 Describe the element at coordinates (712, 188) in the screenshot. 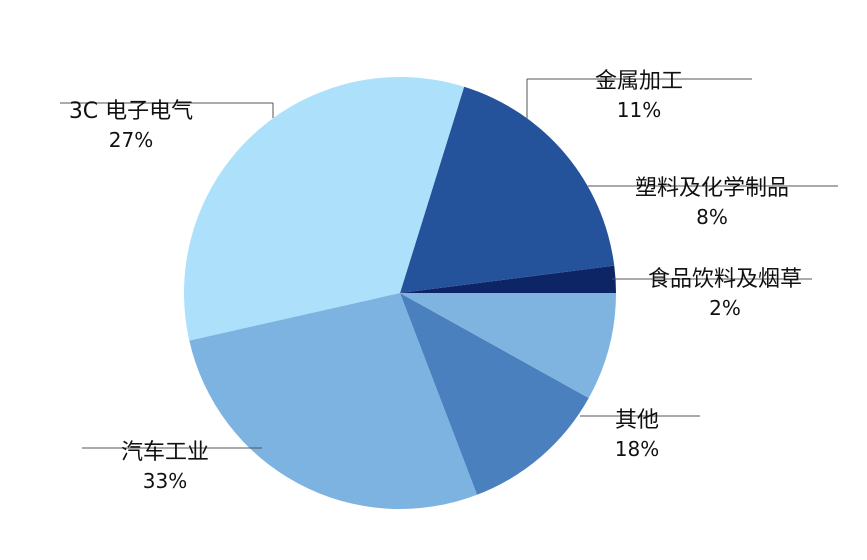

I see `slice-label: 塑料及化学制品` at that location.